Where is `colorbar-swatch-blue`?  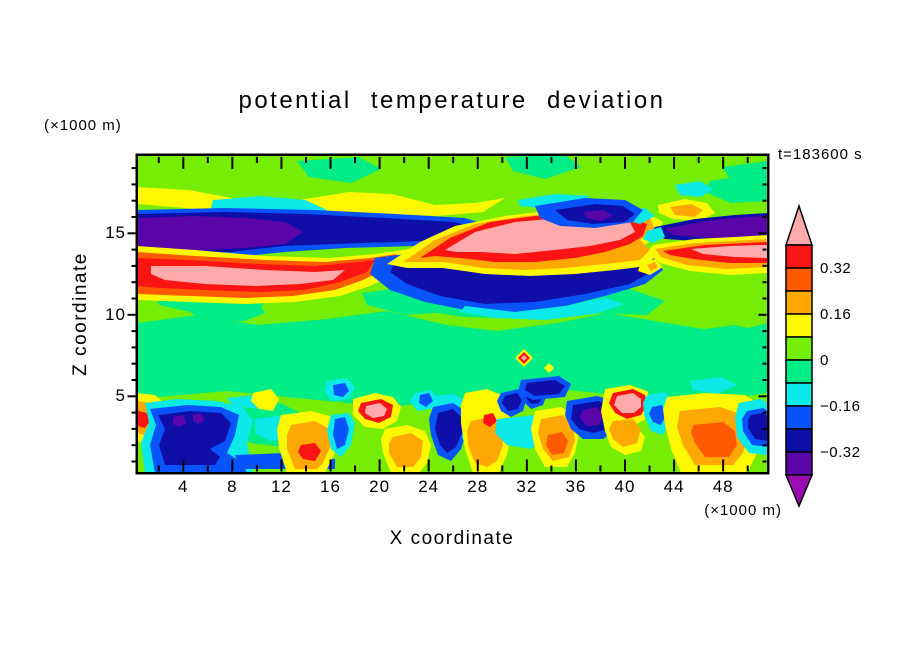 colorbar-swatch-blue is located at coordinates (799, 417).